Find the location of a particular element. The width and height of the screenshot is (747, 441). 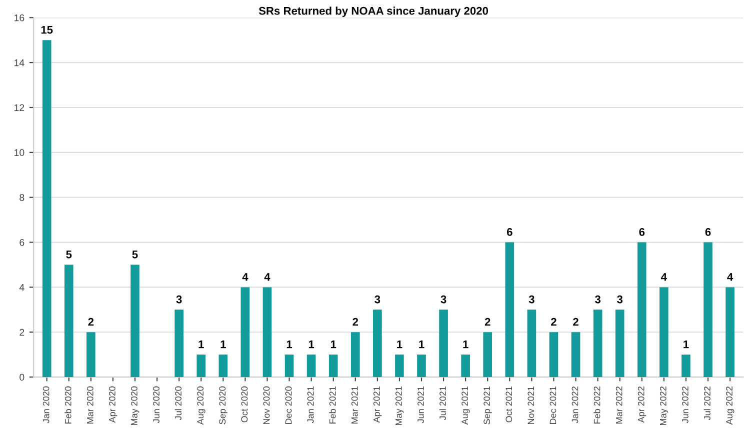

x-tick-label: Mar 2020 is located at coordinates (90, 405).